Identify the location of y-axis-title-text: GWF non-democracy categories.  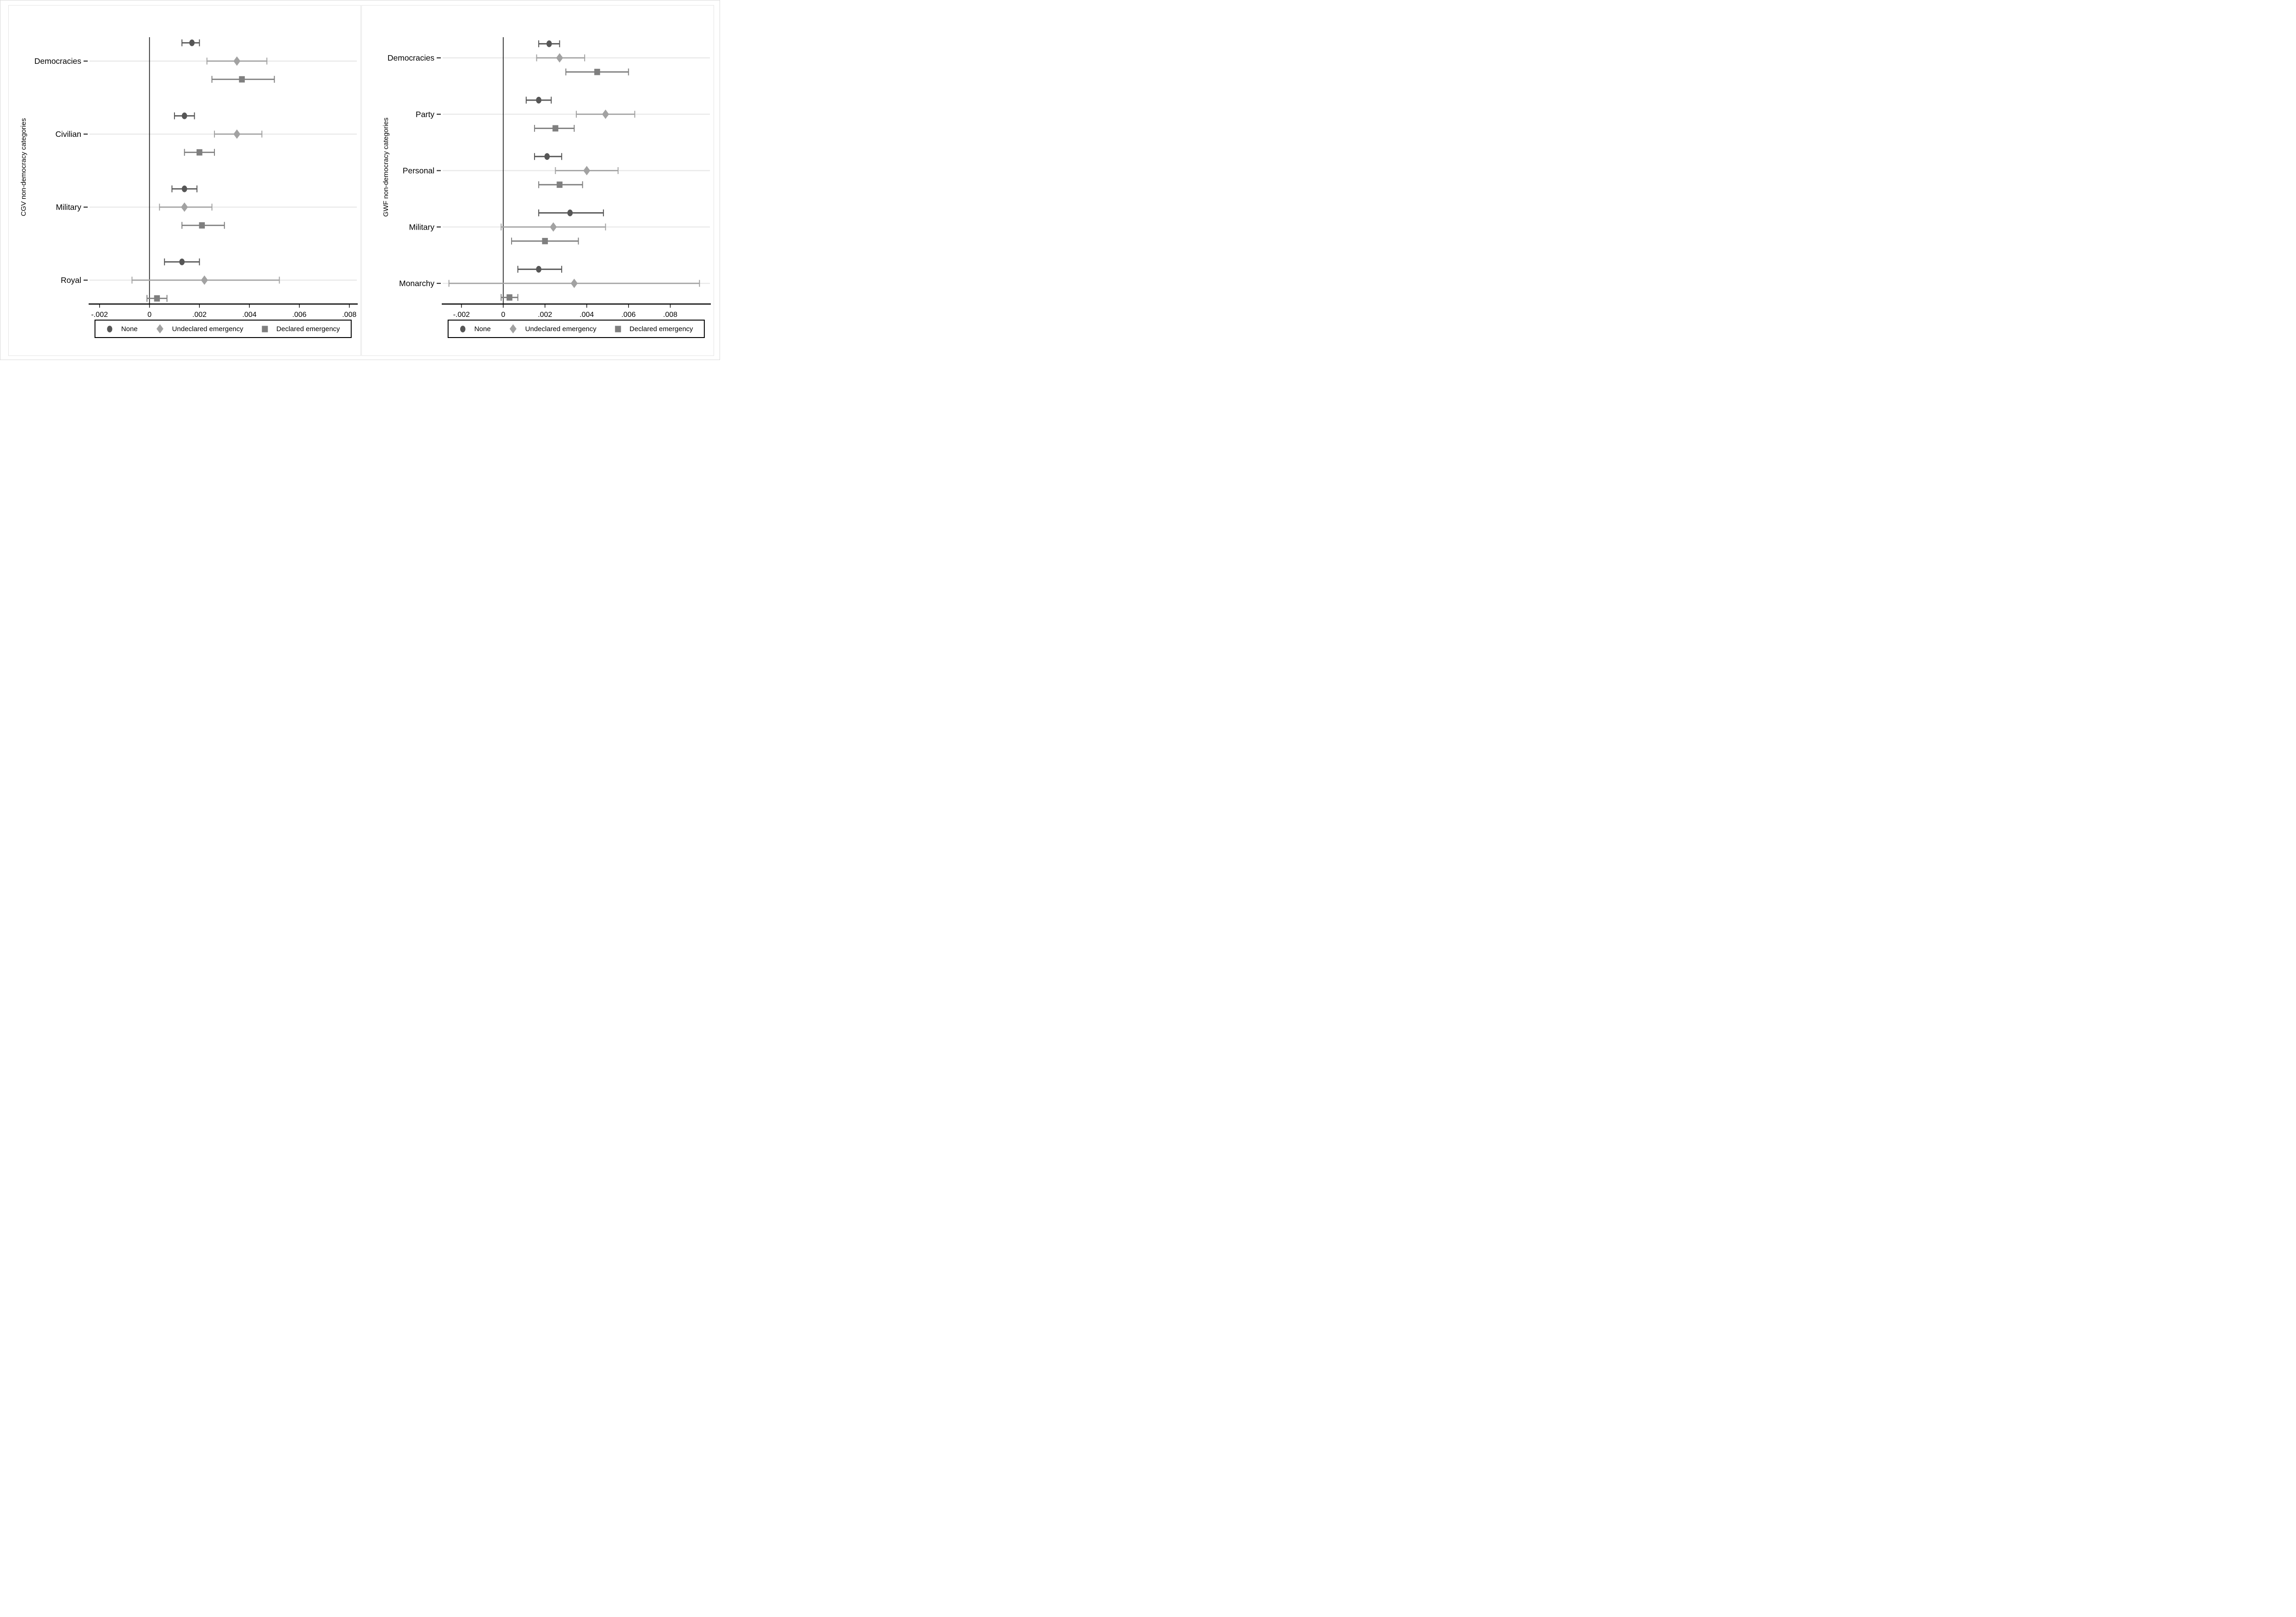
(386, 167).